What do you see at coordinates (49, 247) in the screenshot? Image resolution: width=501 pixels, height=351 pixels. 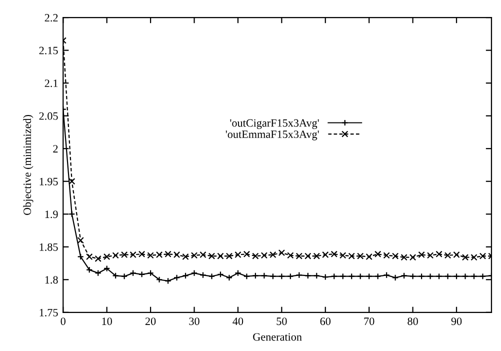 I see `y-tick-label: 1.85` at bounding box center [49, 247].